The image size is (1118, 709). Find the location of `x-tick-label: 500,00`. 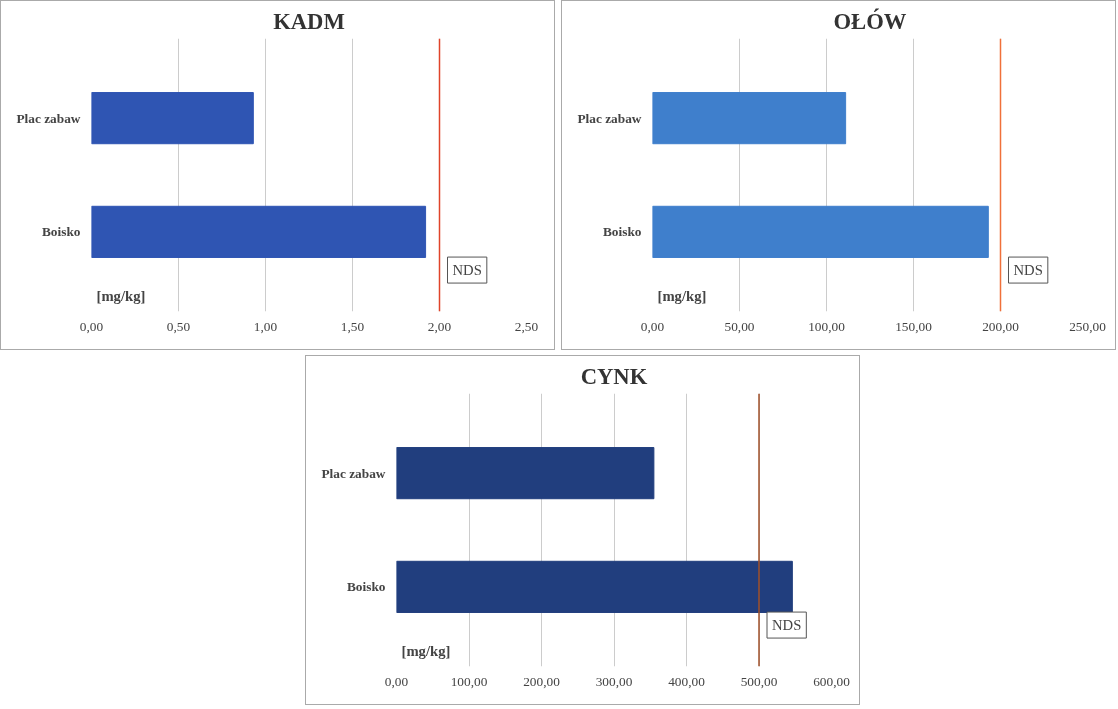

x-tick-label: 500,00 is located at coordinates (759, 681).